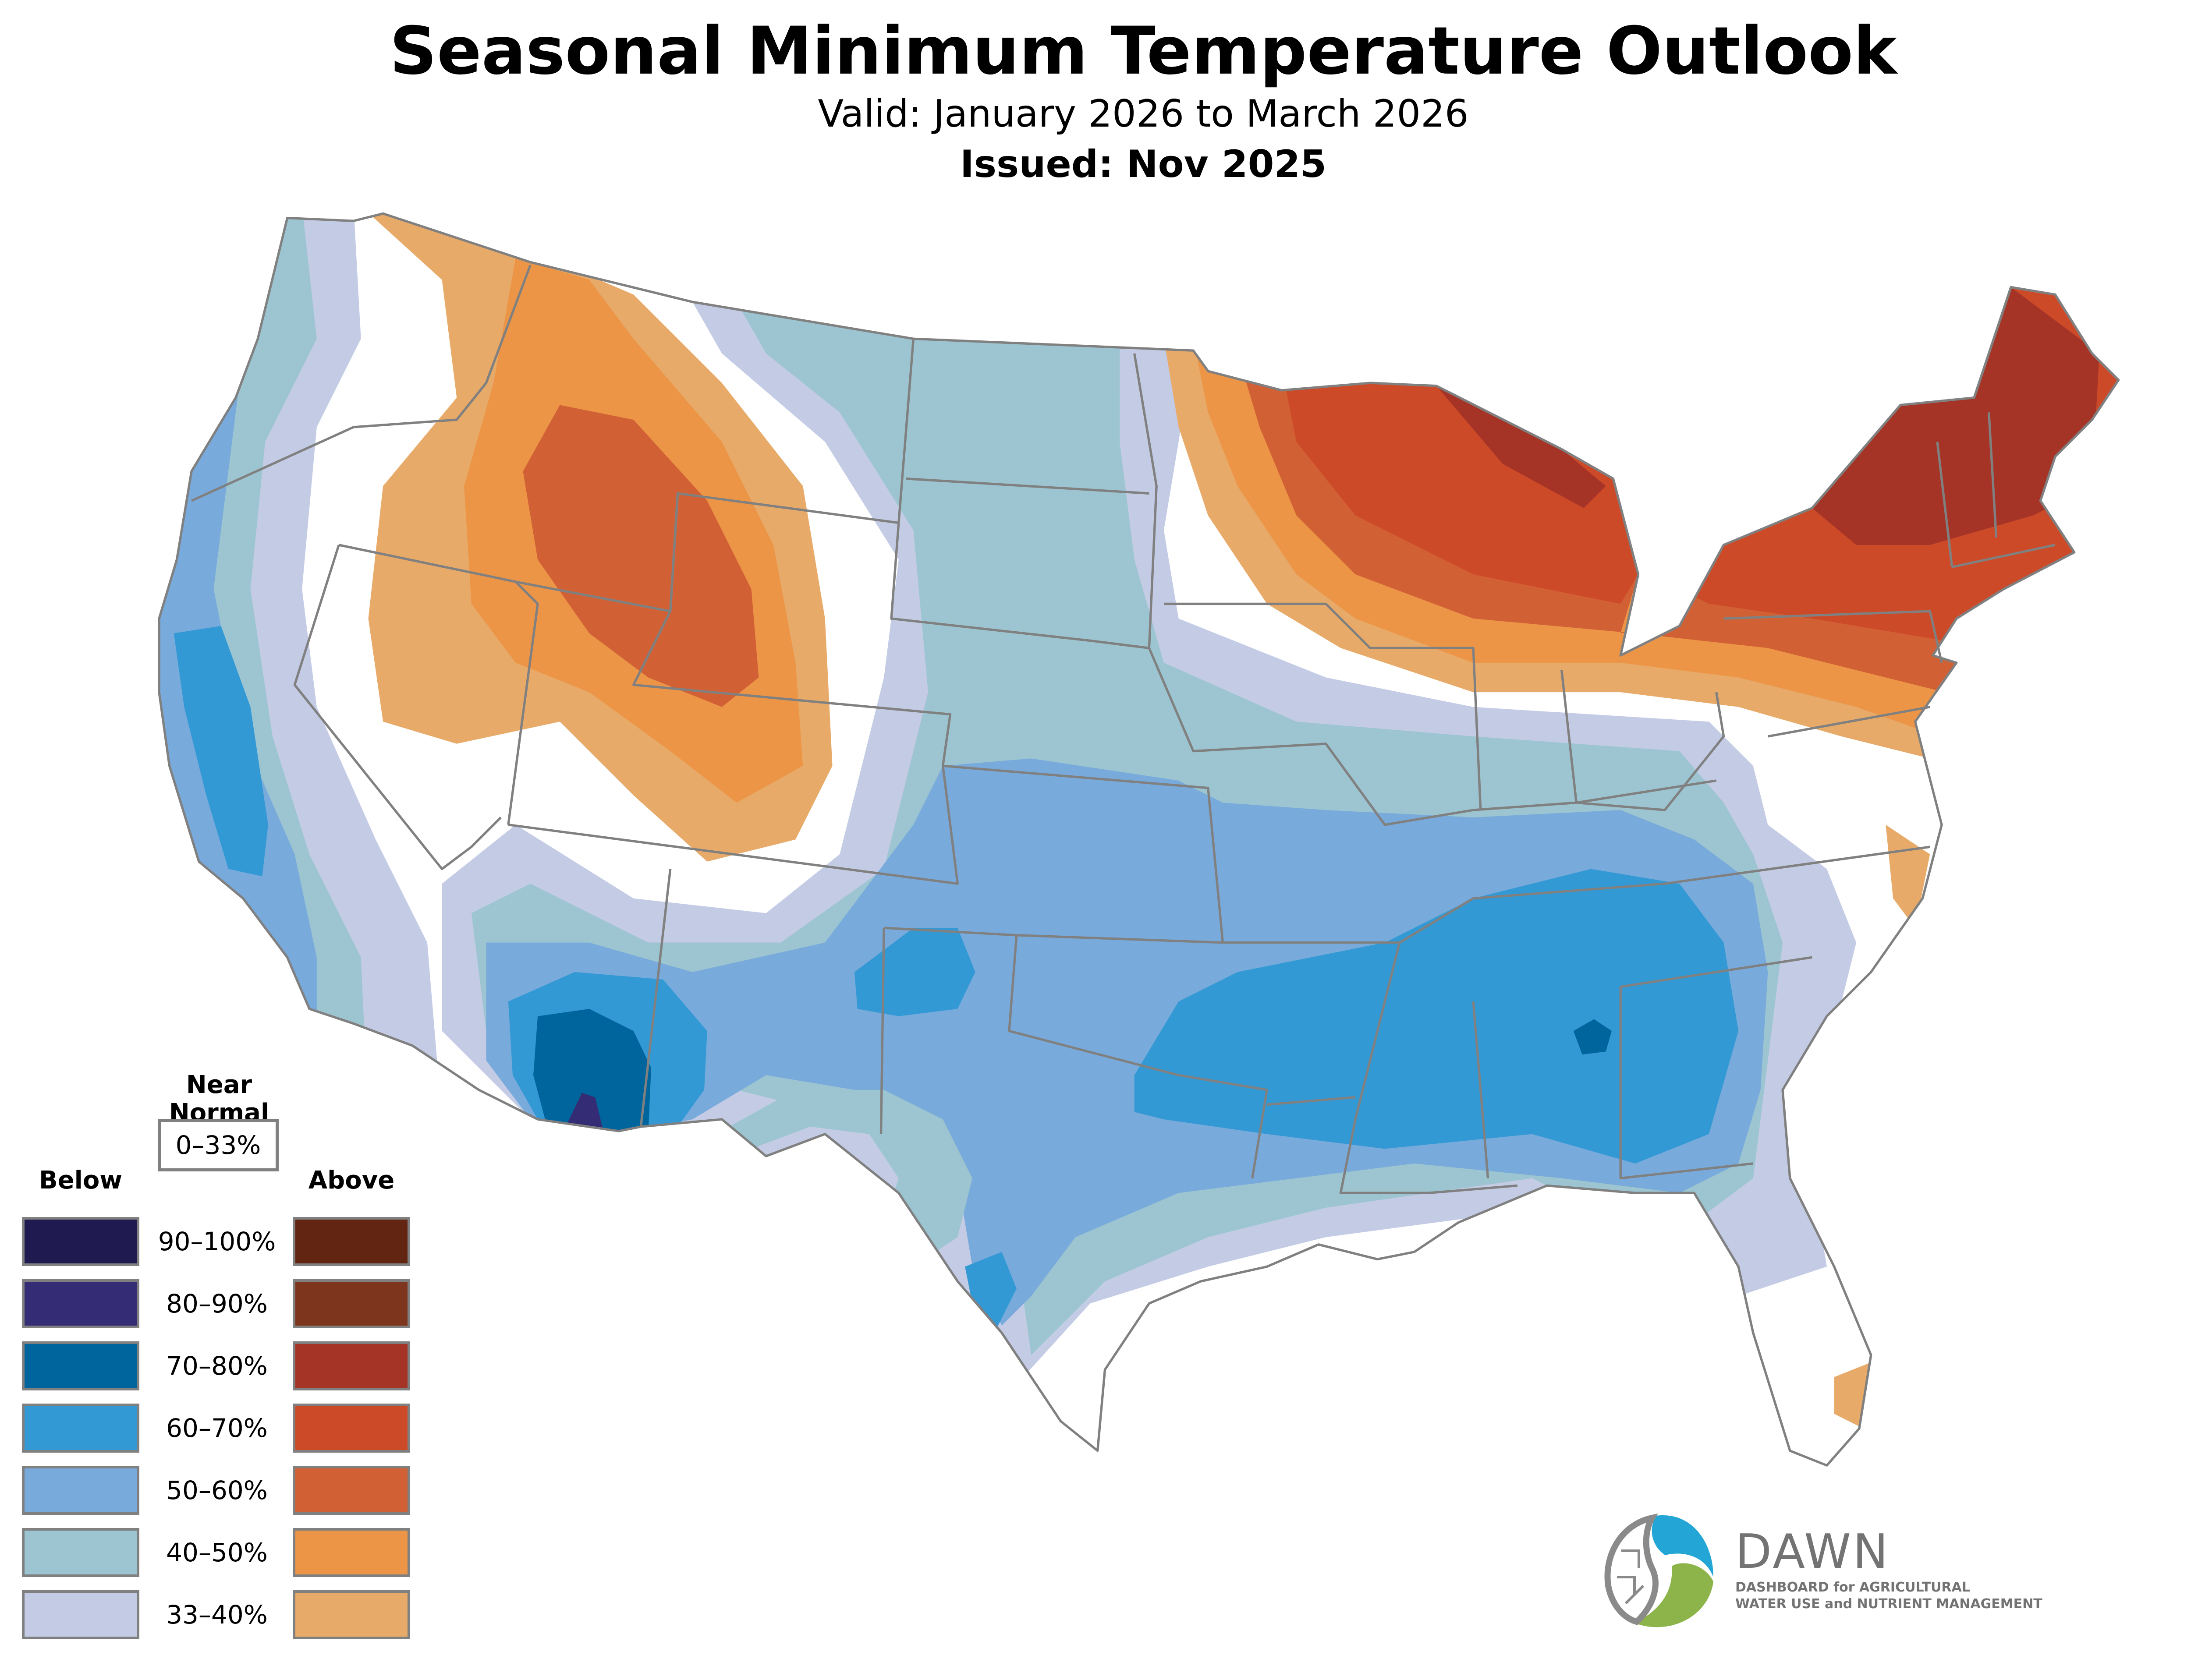 The width and height of the screenshot is (2191, 1680). Describe the element at coordinates (1143, 114) in the screenshot. I see `valid-period: Valid: January 2026 to March 2026` at that location.